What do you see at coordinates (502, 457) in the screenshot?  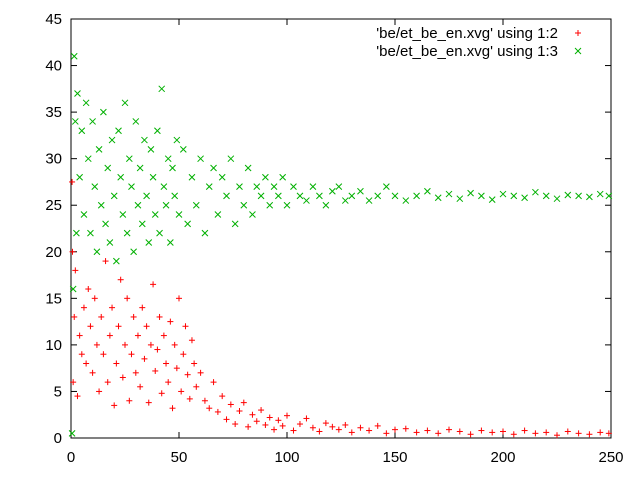 I see `x-tick-label: 200` at bounding box center [502, 457].